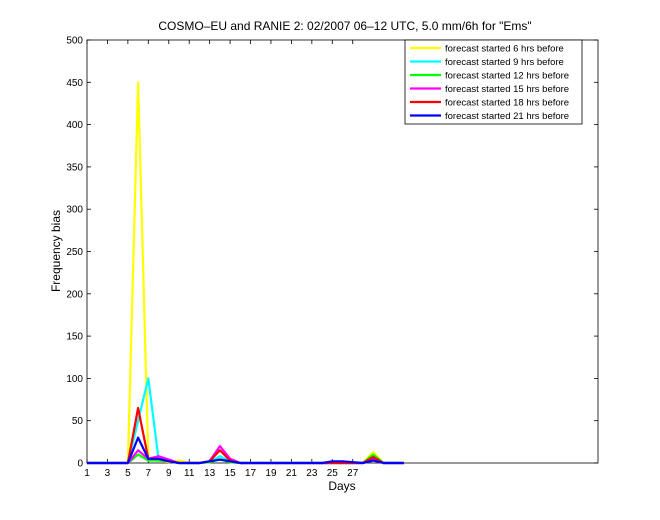 The height and width of the screenshot is (520, 660). What do you see at coordinates (251, 473) in the screenshot?
I see `x-tick-label: 17` at bounding box center [251, 473].